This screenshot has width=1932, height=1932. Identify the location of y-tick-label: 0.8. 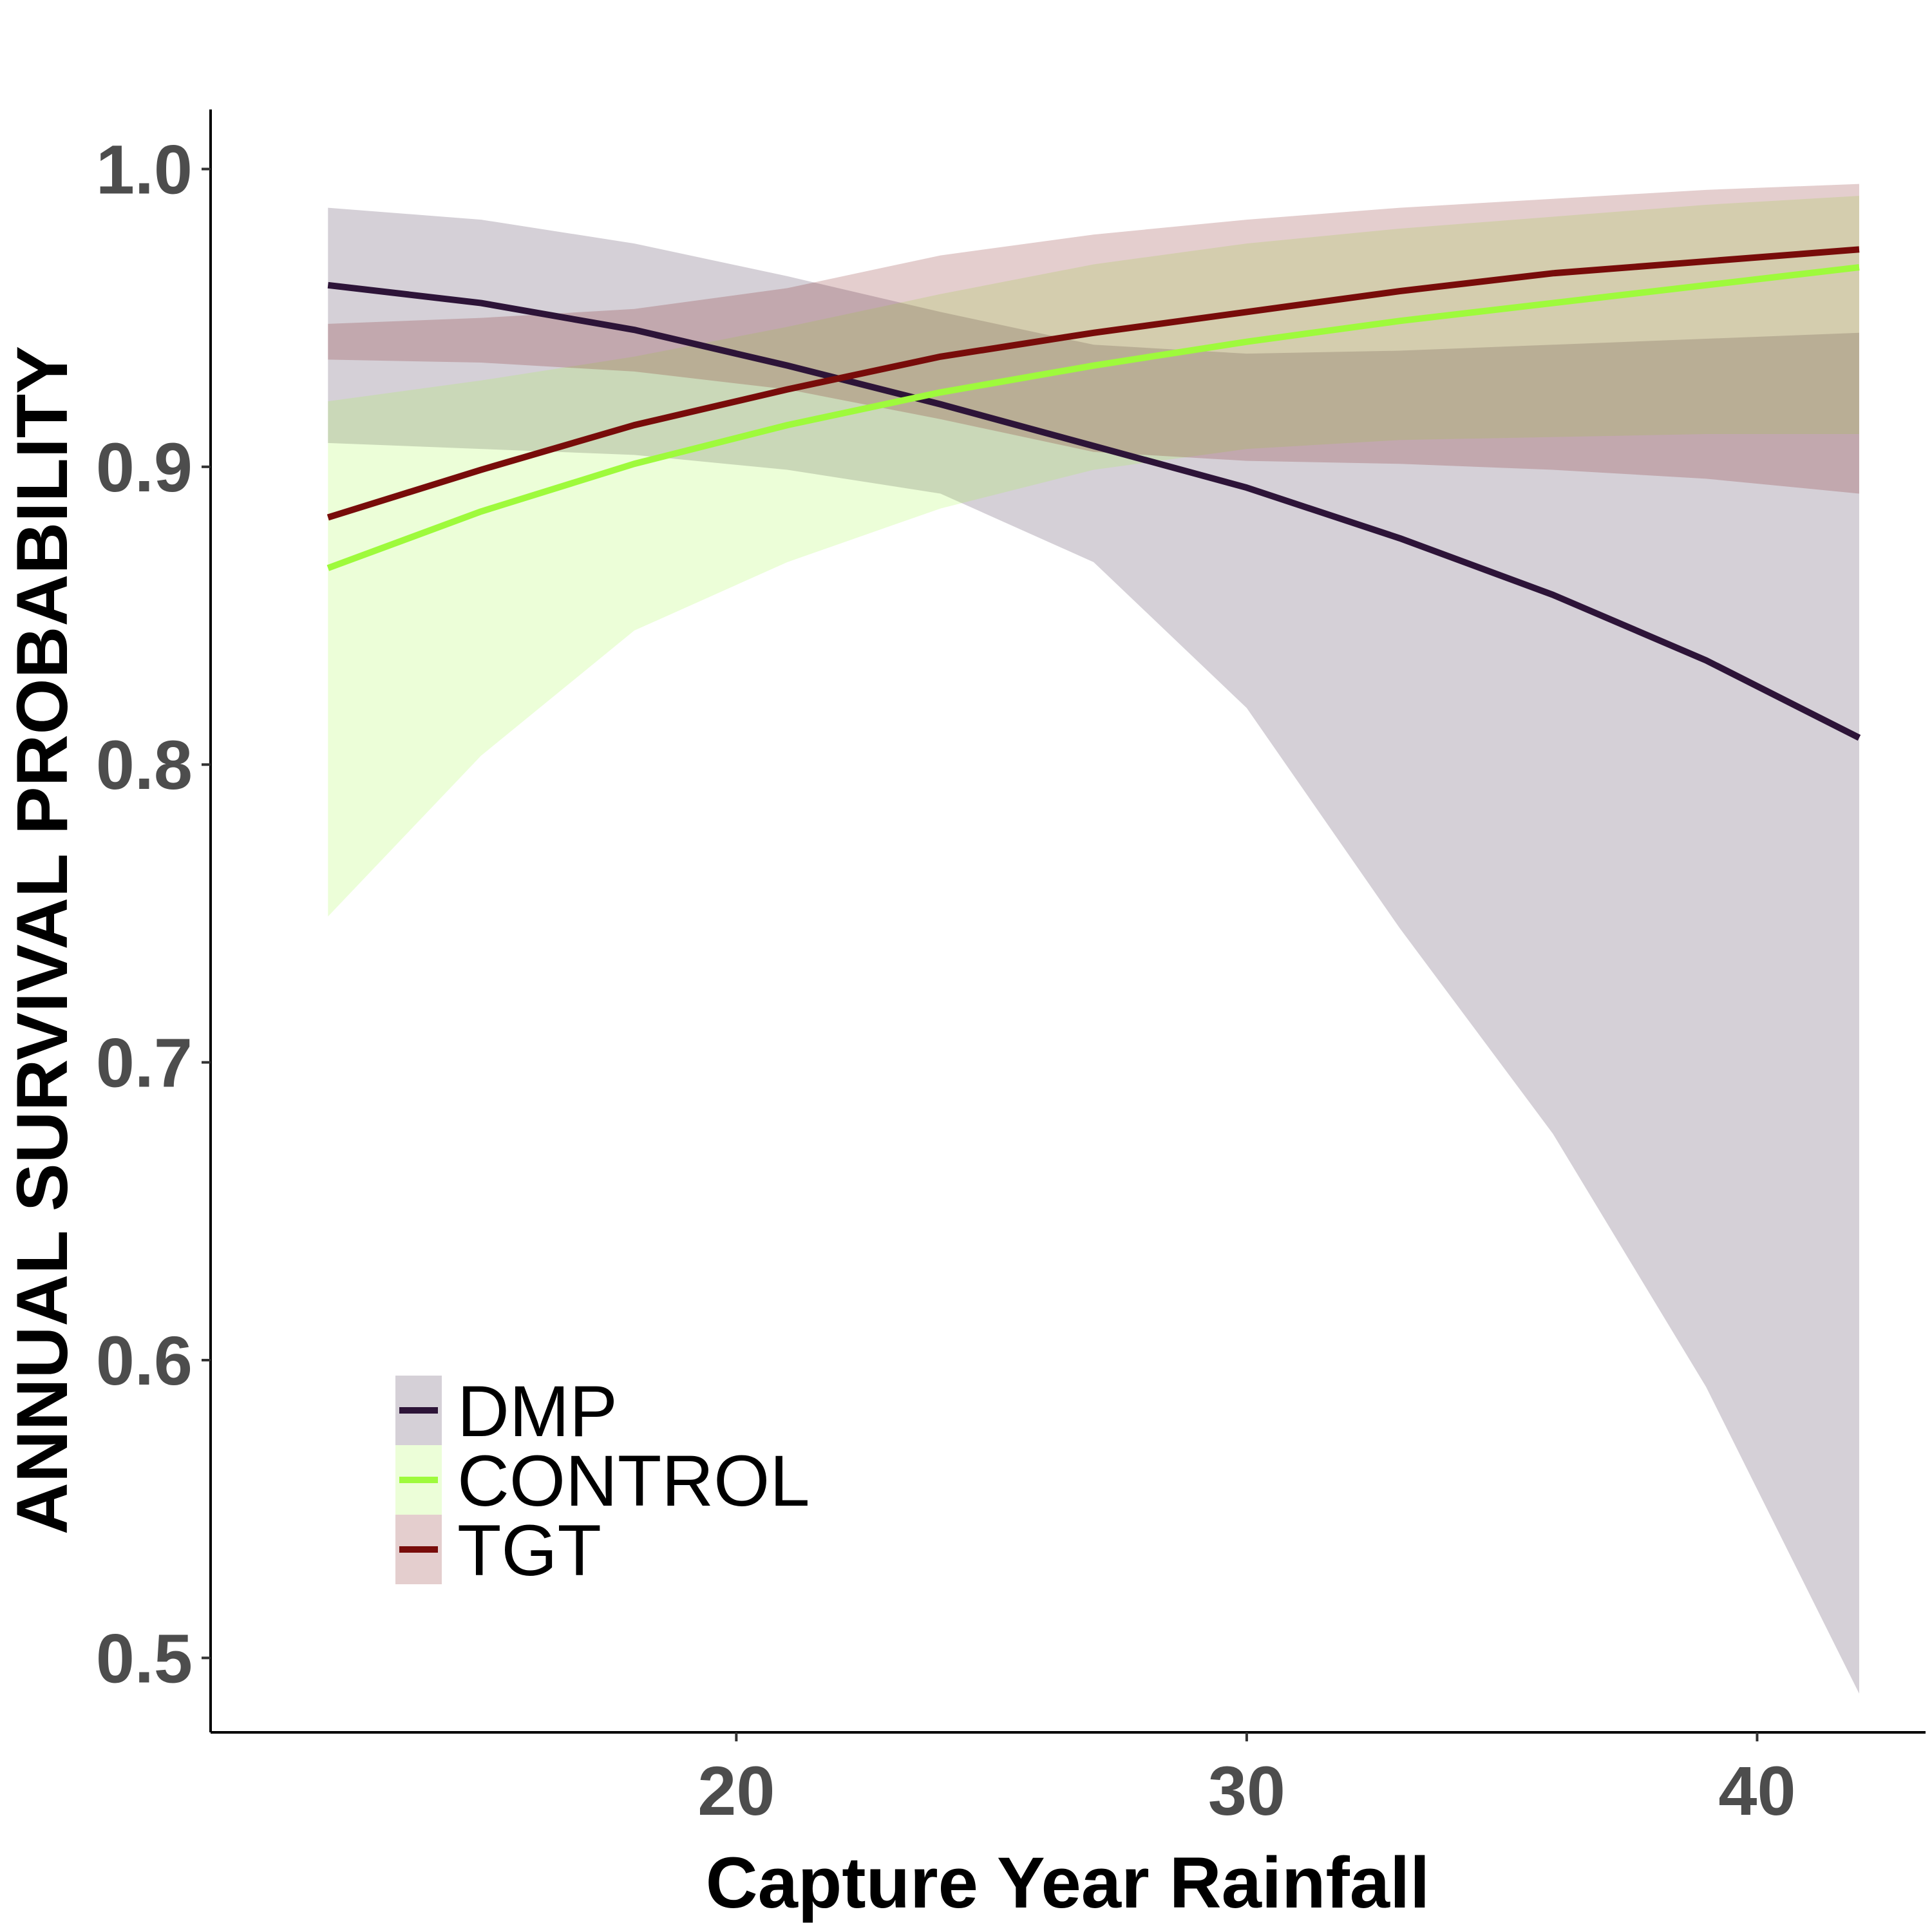
(144, 765).